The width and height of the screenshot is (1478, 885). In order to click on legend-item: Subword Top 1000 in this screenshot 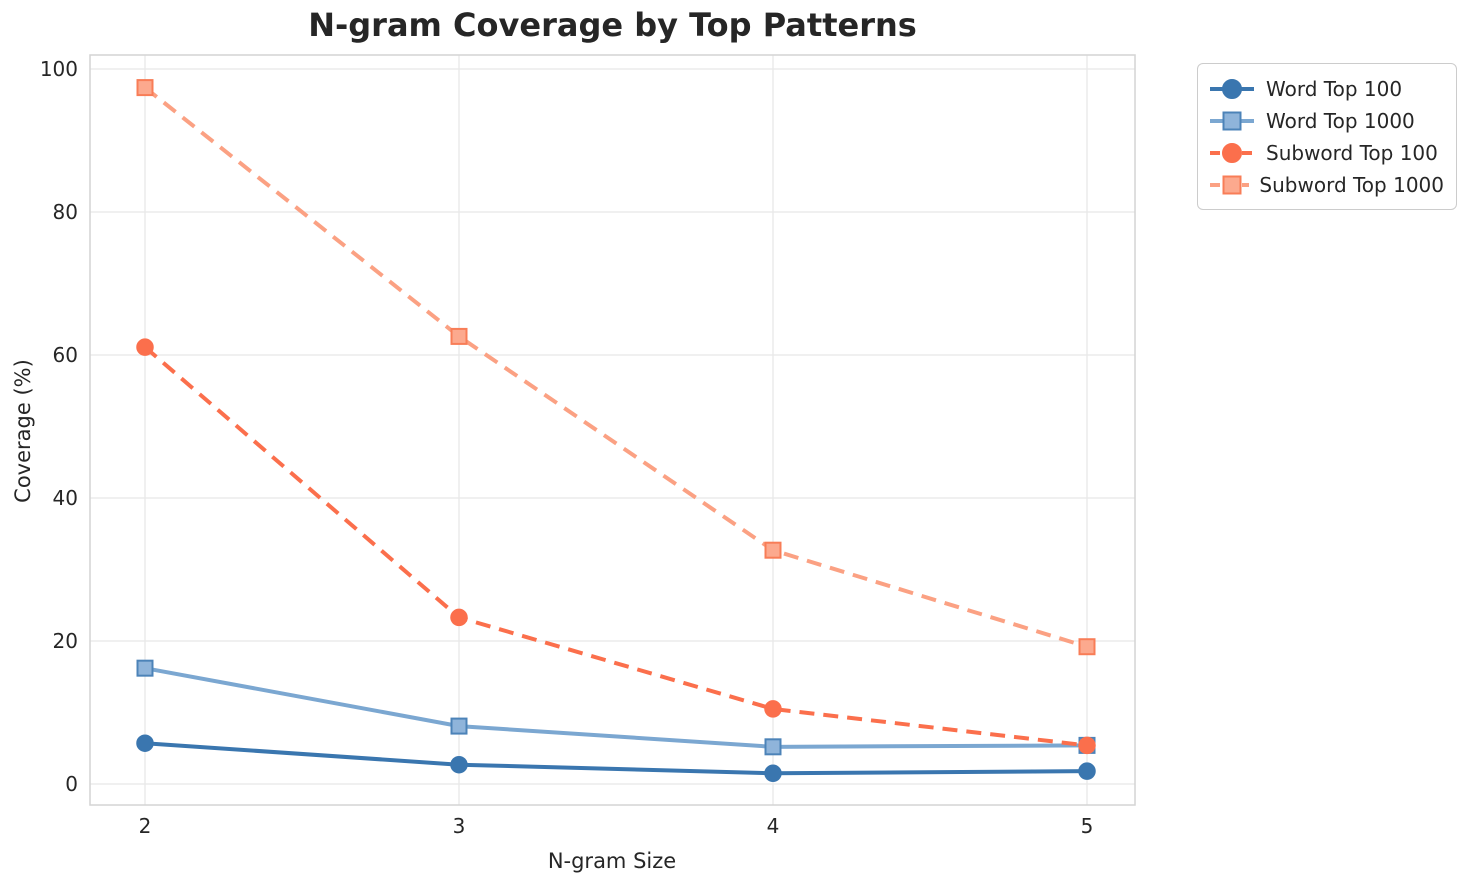, I will do `click(1326, 184)`.